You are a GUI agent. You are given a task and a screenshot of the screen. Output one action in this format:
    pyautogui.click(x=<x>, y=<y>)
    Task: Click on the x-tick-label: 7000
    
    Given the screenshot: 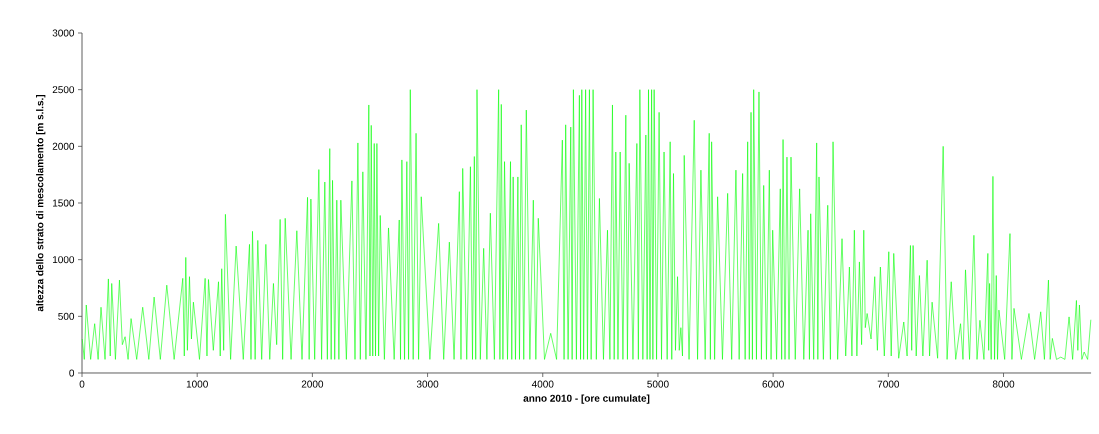 What is the action you would take?
    pyautogui.click(x=888, y=384)
    